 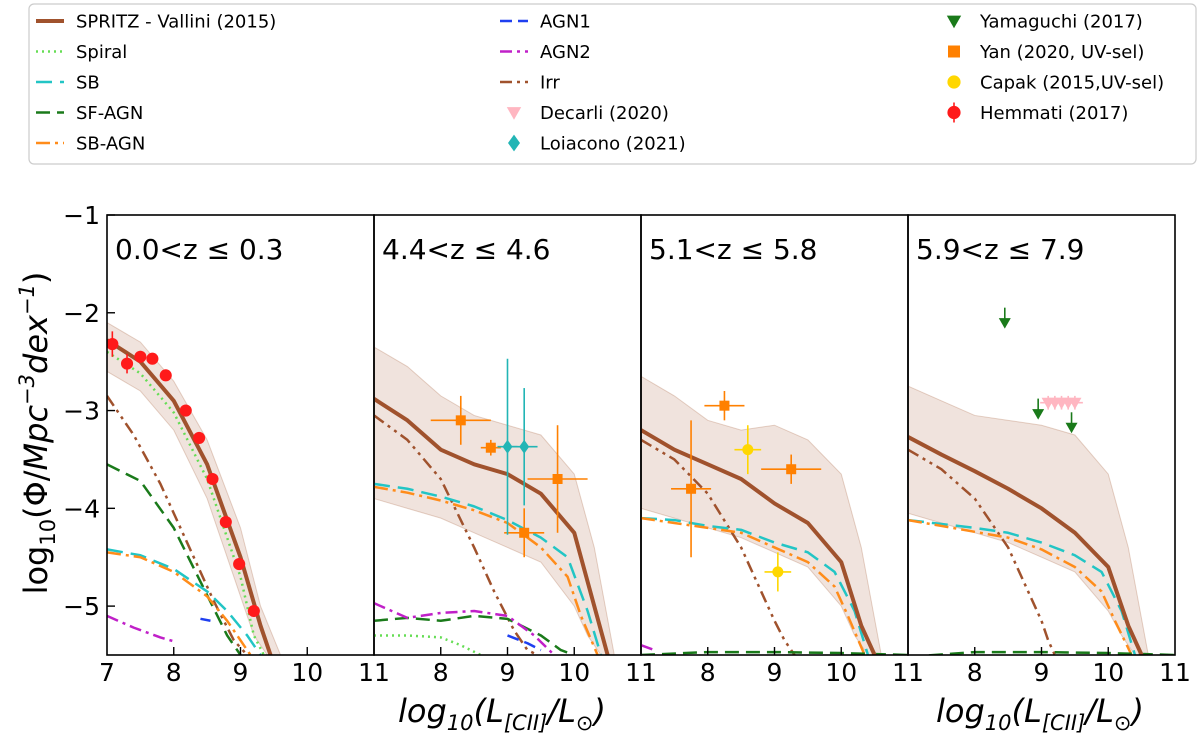 What do you see at coordinates (565, 22) in the screenshot?
I see `legend-label-agn1: AGN1` at bounding box center [565, 22].